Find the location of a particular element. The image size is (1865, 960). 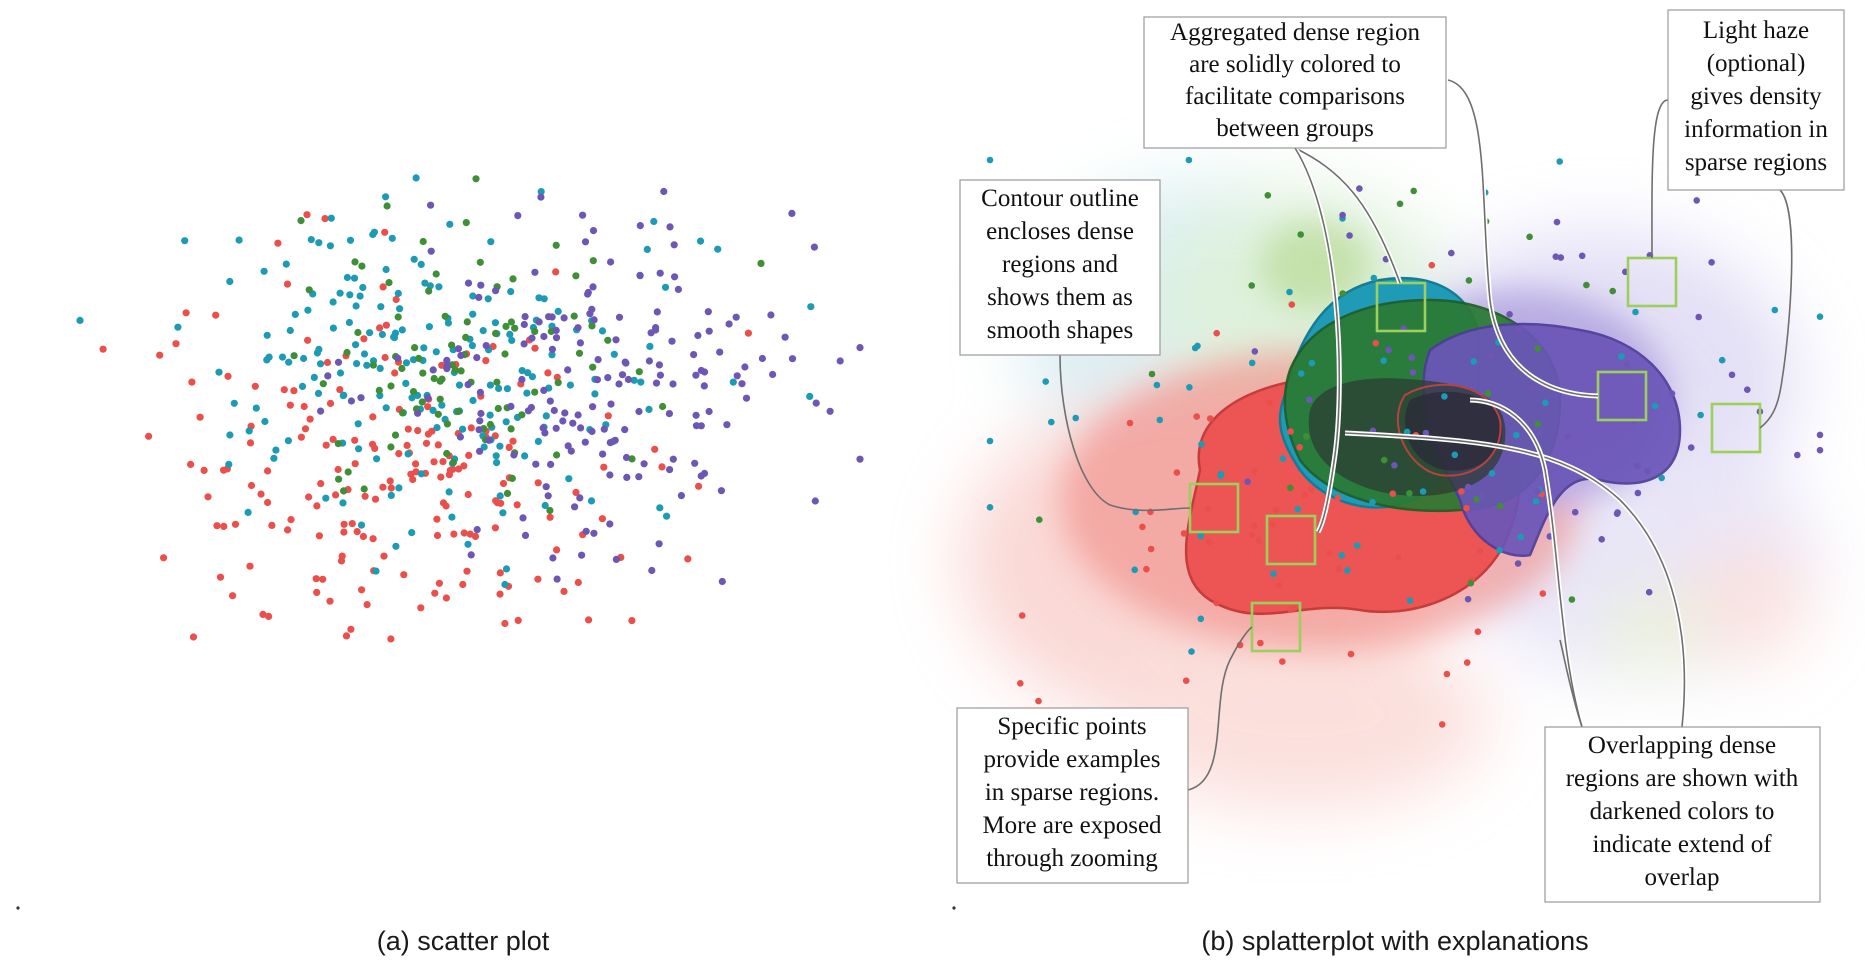

overlap-region-core is located at coordinates (1453, 431).